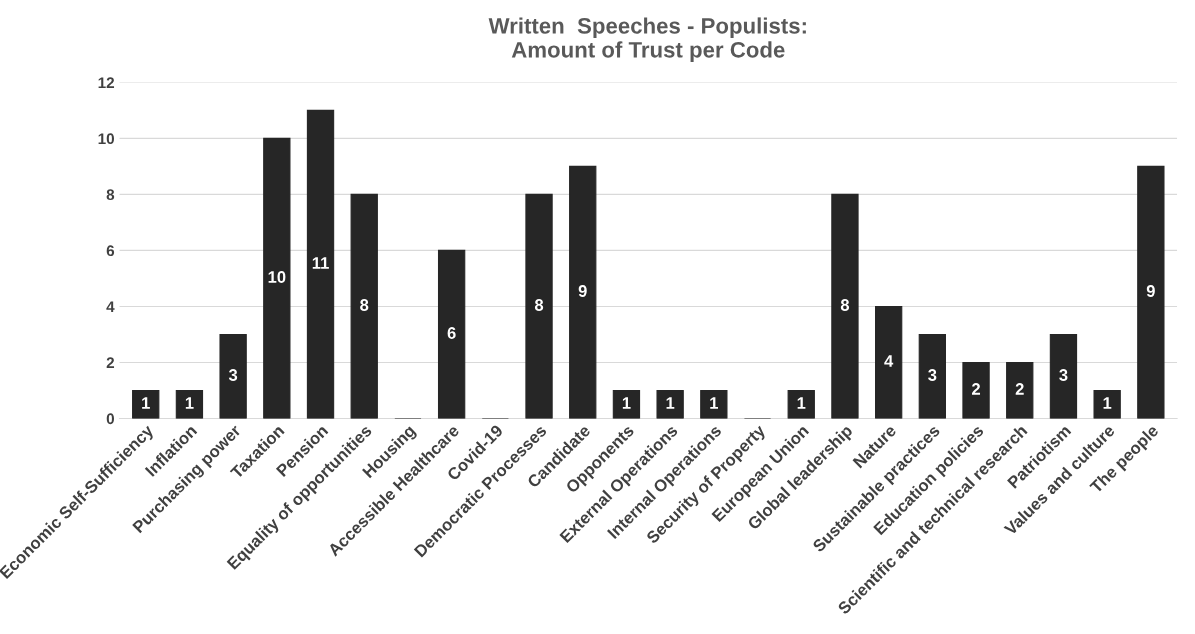  Describe the element at coordinates (451, 333) in the screenshot. I see `data-label: 6` at that location.